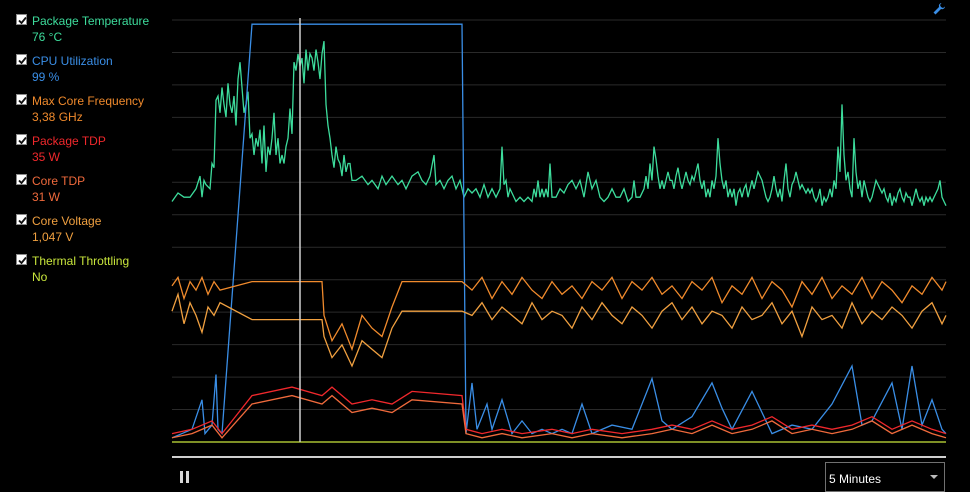 The width and height of the screenshot is (970, 492). I want to click on legend-value: 3,38 GHz, so click(57, 117).